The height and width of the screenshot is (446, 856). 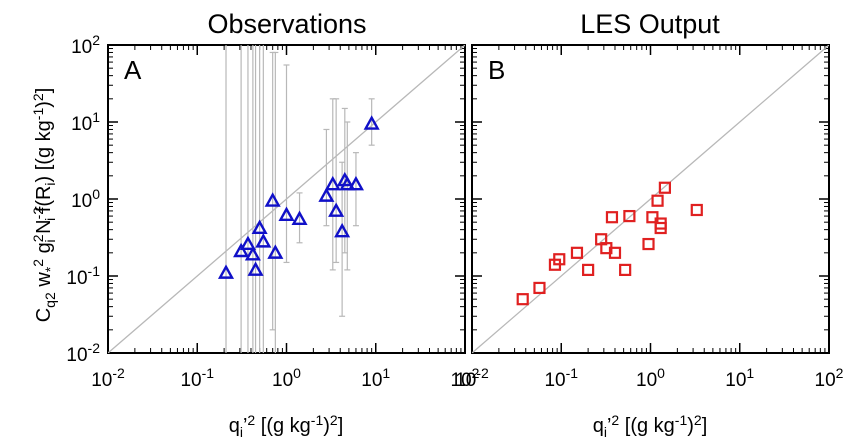 I want to click on x-tick-label: 10², so click(x=829, y=378).